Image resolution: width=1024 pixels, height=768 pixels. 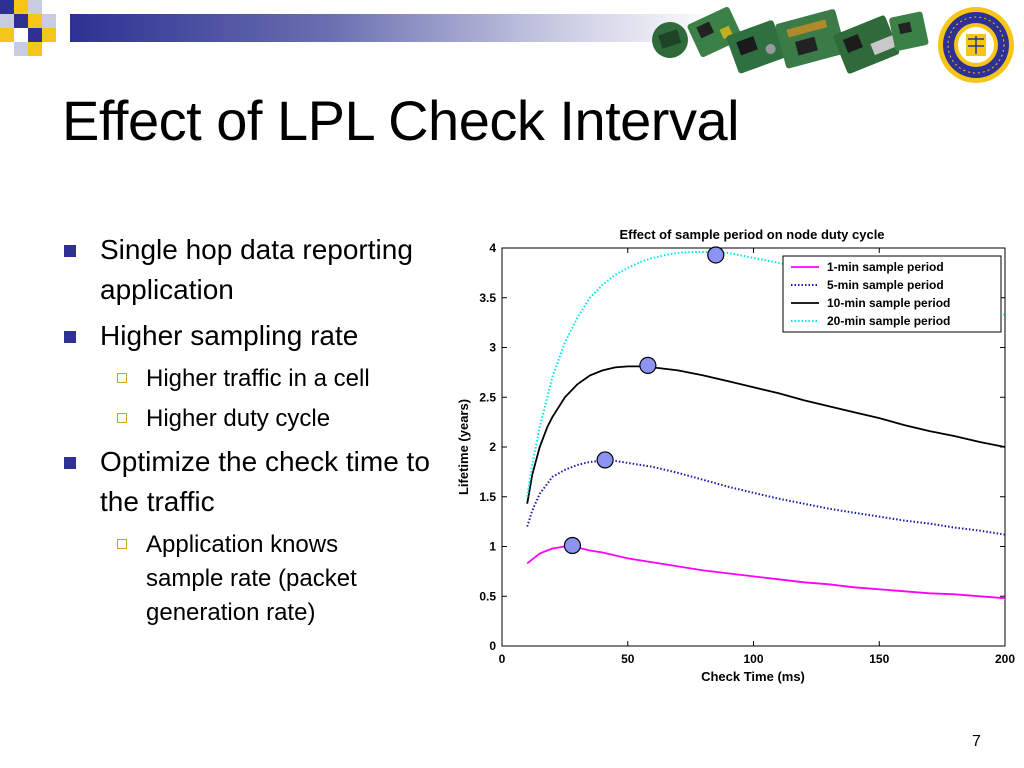 What do you see at coordinates (401, 120) in the screenshot?
I see `slide-title: Effect of LPL Check Interval` at bounding box center [401, 120].